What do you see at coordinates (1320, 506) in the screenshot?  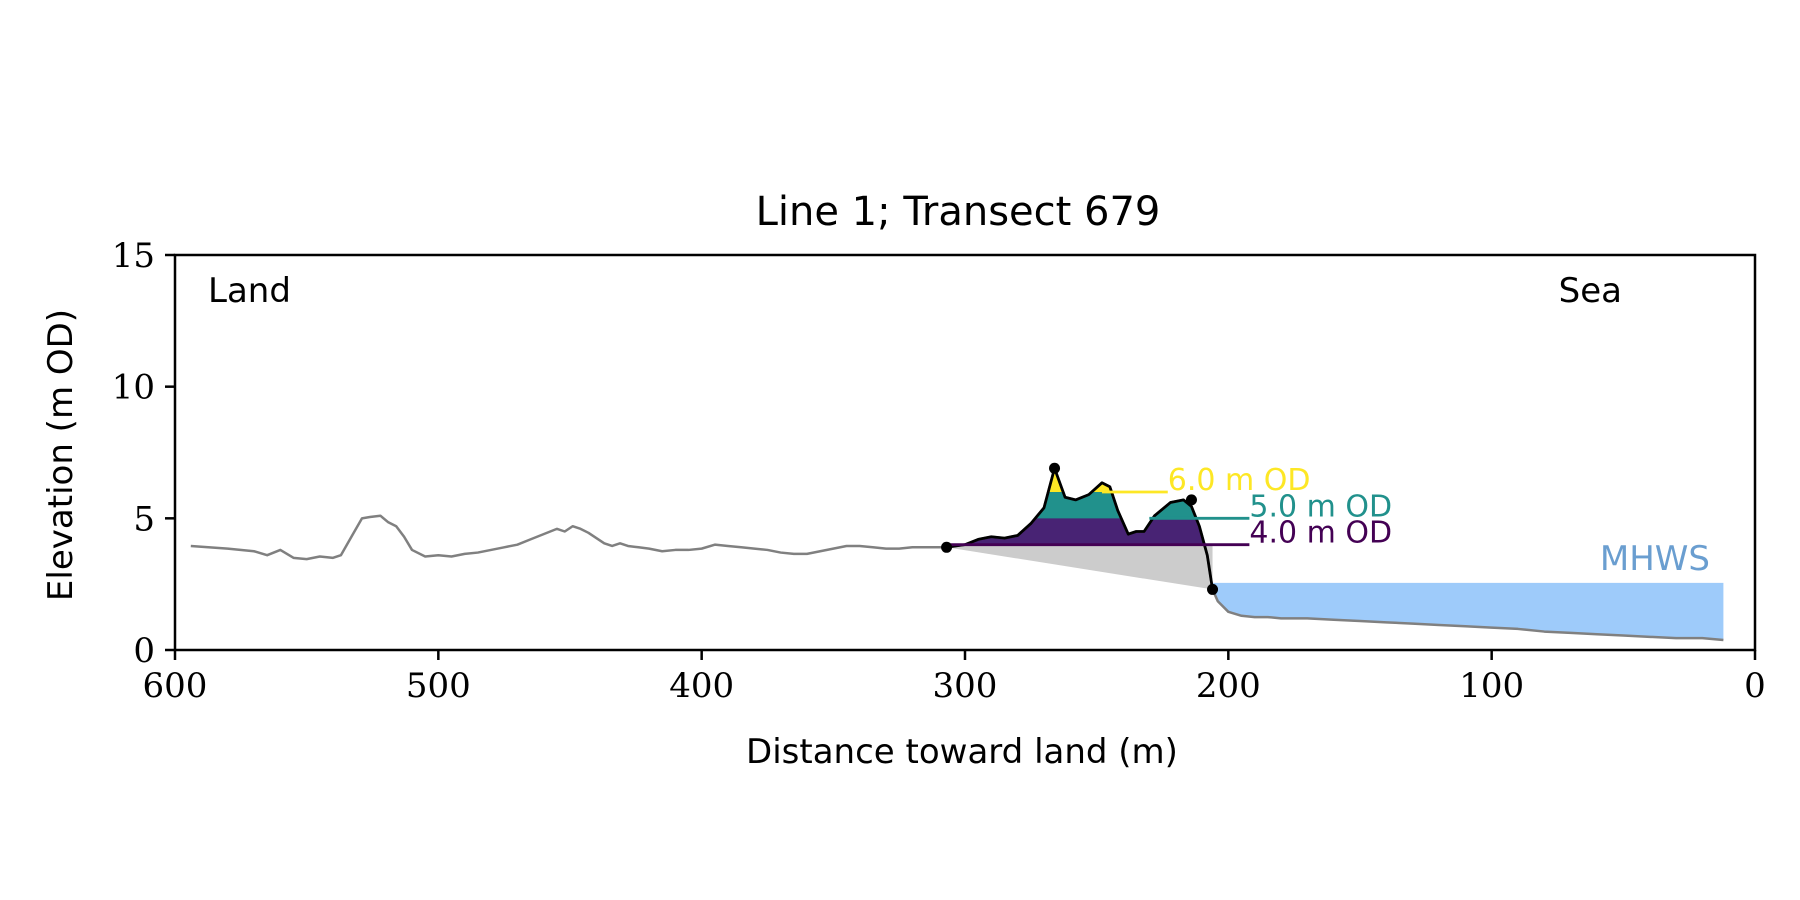 I see `level-label: 5.0 m OD` at bounding box center [1320, 506].